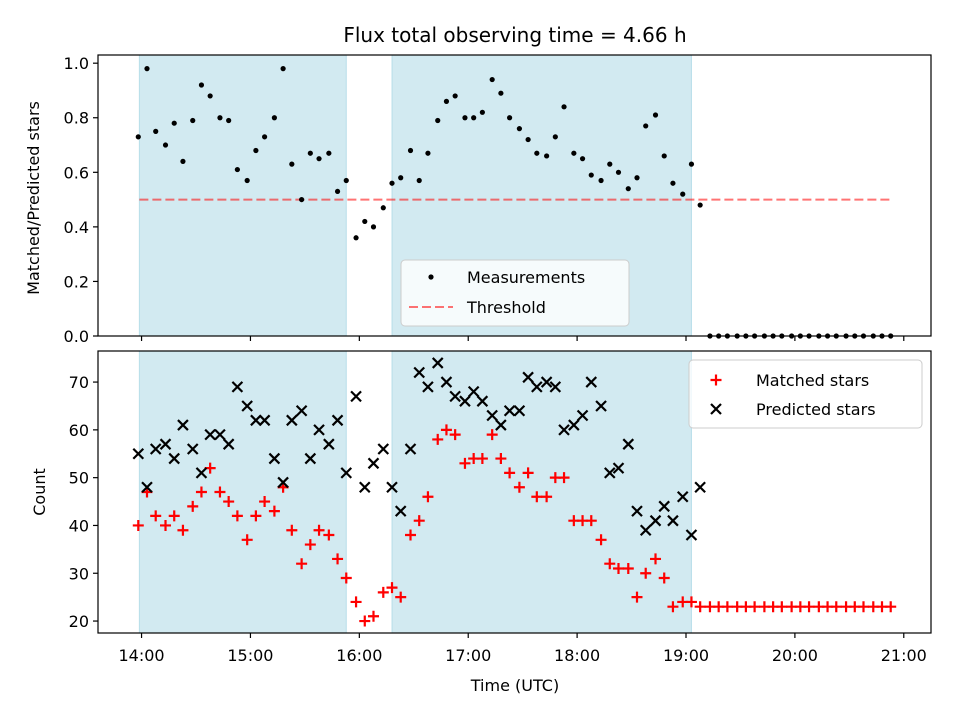 This screenshot has width=960, height=720. Describe the element at coordinates (76, 281) in the screenshot. I see `y-tick-label: 0.2` at that location.